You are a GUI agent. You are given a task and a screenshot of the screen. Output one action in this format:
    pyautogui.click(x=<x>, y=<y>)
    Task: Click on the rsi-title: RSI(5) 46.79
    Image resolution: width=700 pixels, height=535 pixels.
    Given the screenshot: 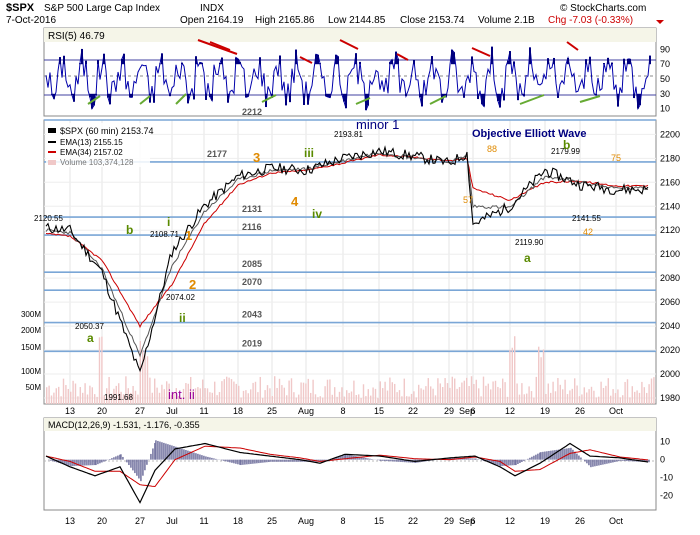 What is the action you would take?
    pyautogui.click(x=76, y=36)
    